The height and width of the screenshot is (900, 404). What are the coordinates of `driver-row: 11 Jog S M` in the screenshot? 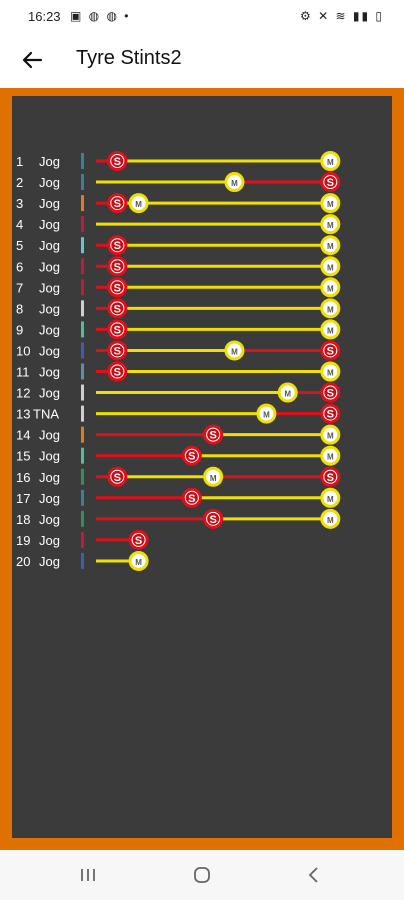 It's located at (178, 371).